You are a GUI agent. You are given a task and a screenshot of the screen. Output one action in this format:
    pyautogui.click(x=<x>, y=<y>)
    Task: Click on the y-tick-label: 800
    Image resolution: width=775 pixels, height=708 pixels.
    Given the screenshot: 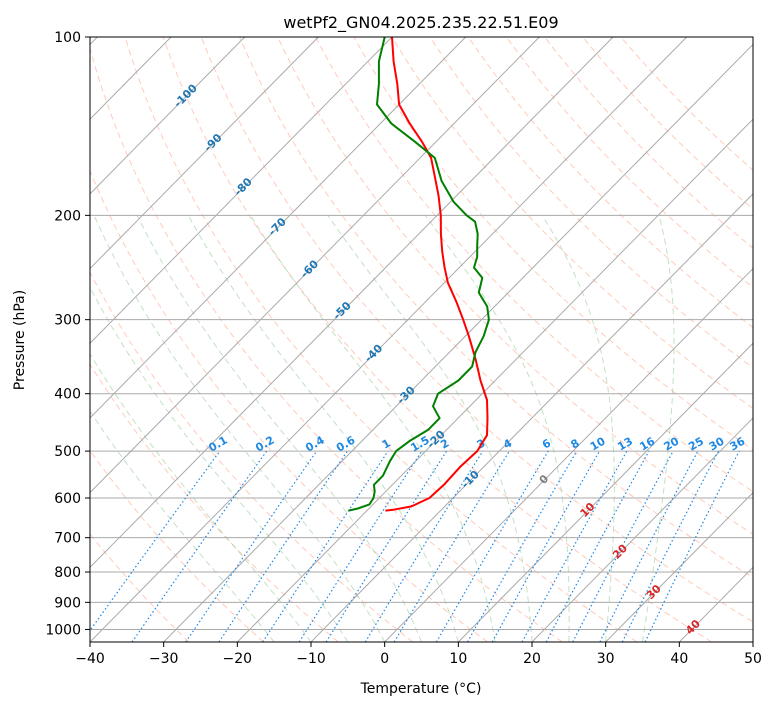 What is the action you would take?
    pyautogui.click(x=67, y=573)
    